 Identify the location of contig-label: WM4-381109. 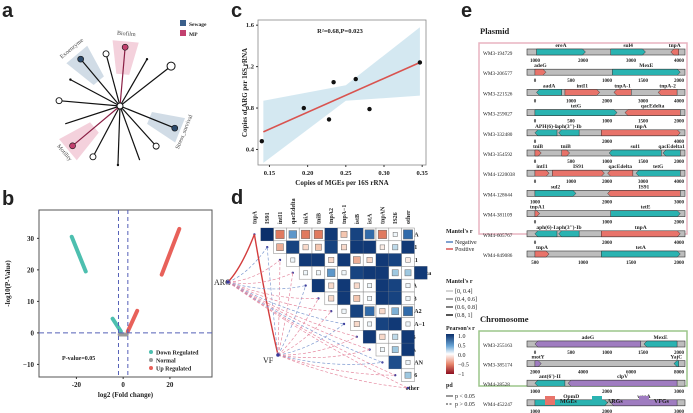
(498, 216).